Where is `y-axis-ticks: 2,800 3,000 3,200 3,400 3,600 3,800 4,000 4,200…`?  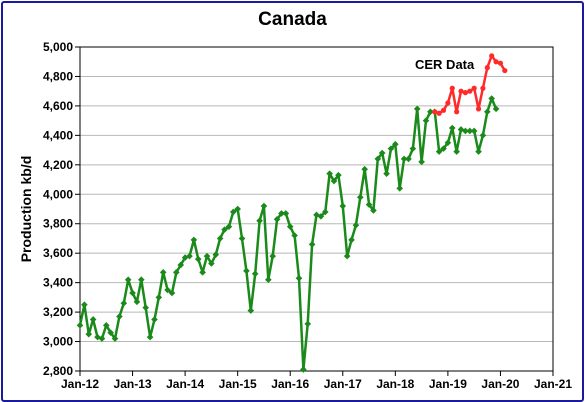
y-axis-ticks: 2,800 3,000 3,200 3,400 3,600 3,800 4,000 4,200… is located at coordinates (61, 209).